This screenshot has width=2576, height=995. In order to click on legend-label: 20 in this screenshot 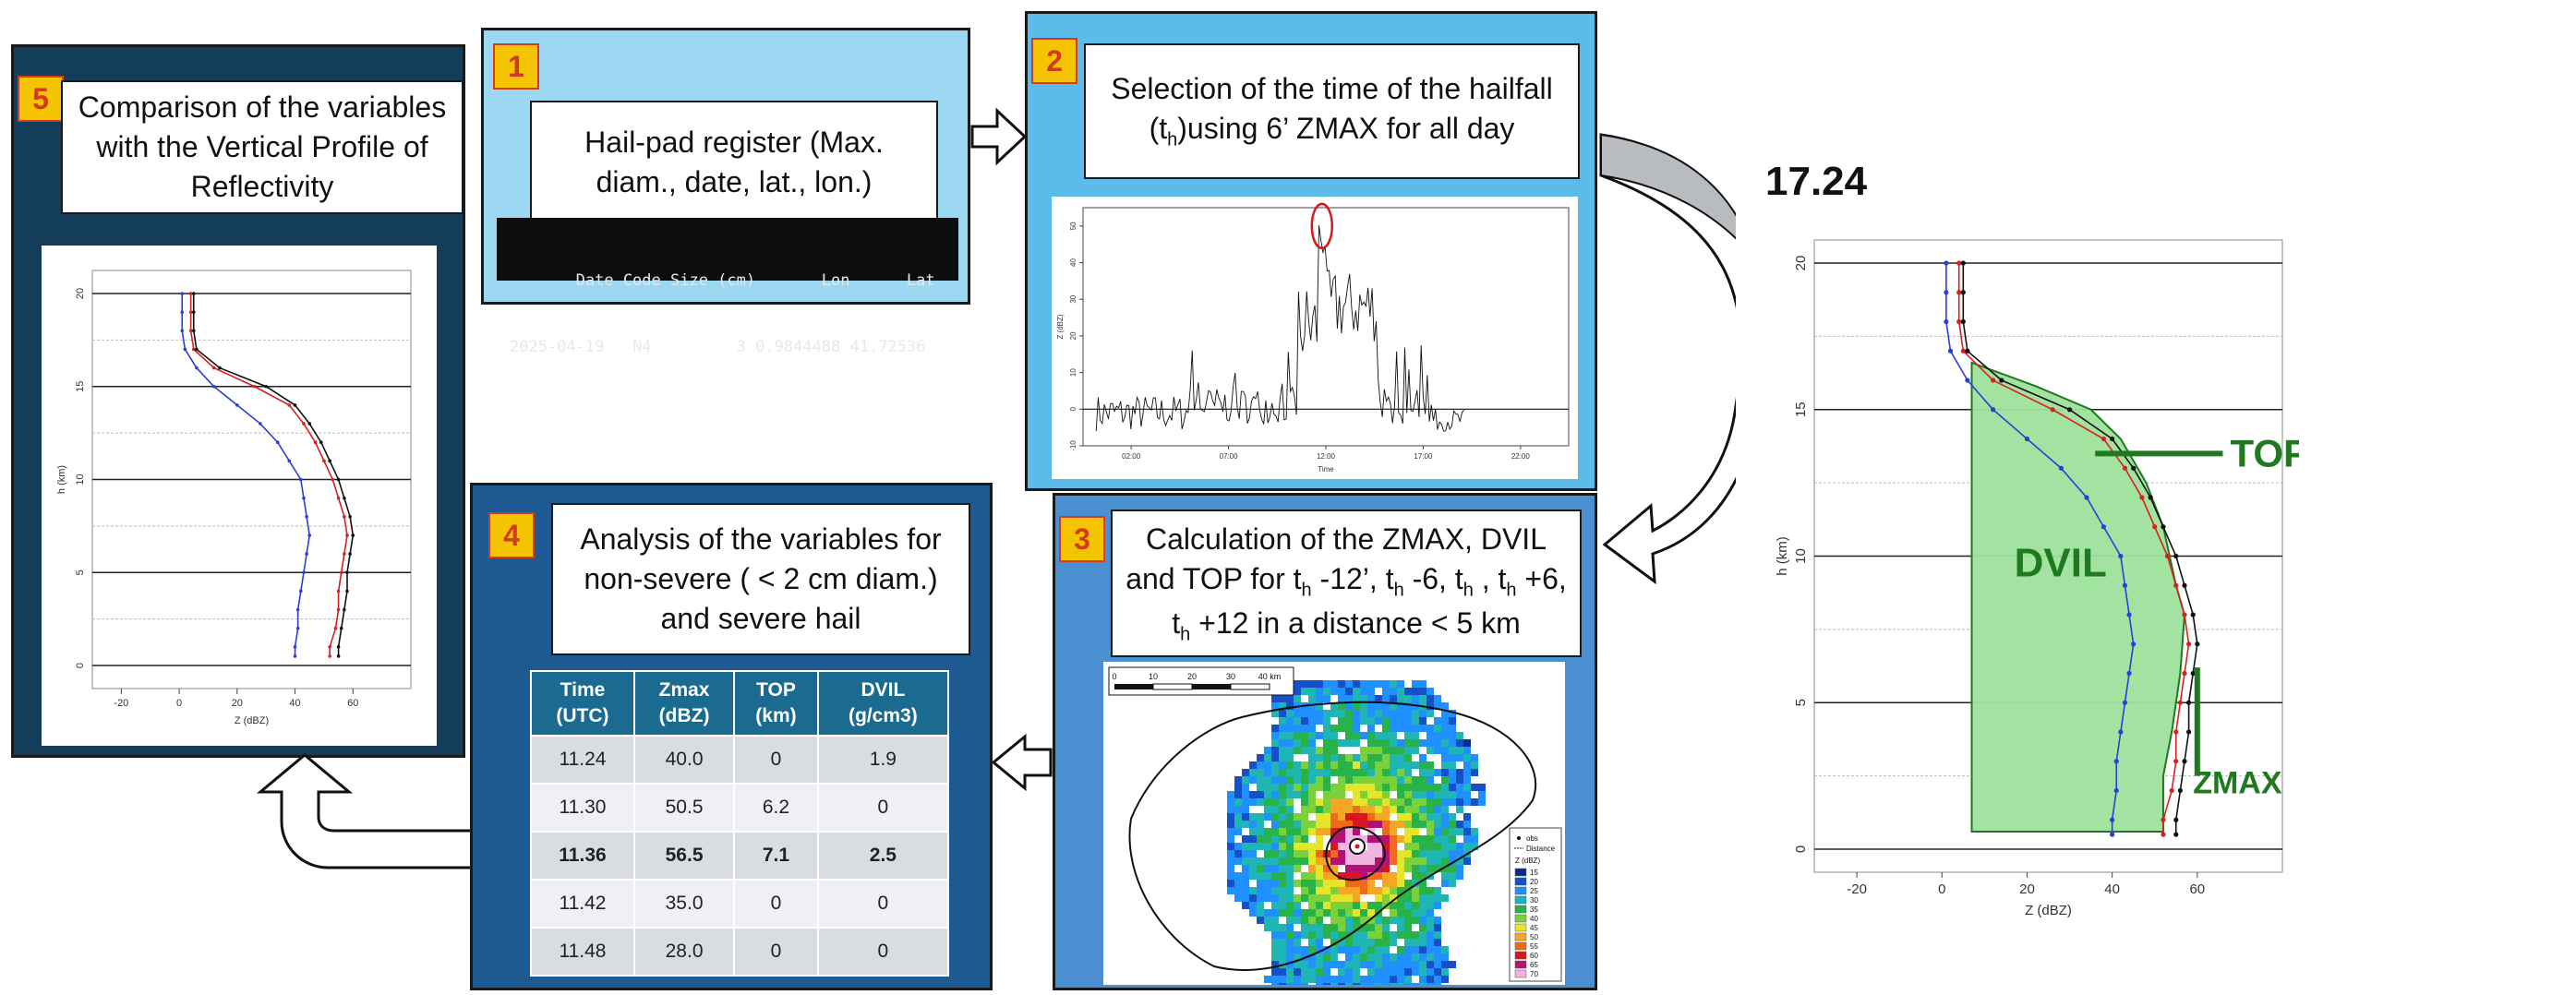, I will do `click(1534, 882)`.